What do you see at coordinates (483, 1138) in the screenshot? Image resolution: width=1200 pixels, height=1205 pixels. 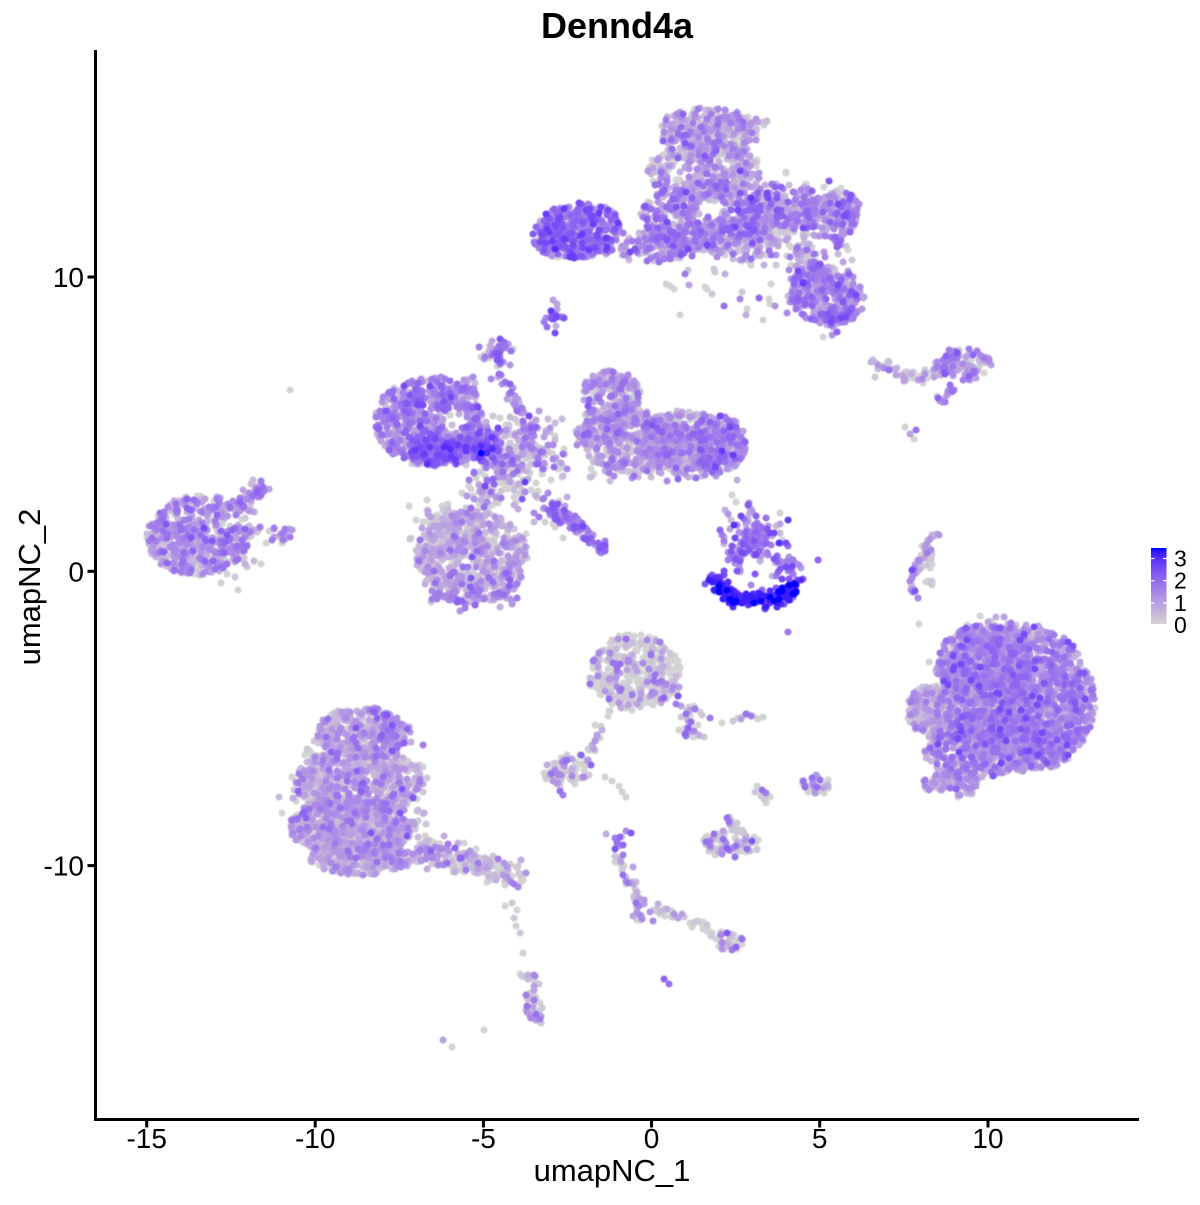 I see `svg-text: -5` at bounding box center [483, 1138].